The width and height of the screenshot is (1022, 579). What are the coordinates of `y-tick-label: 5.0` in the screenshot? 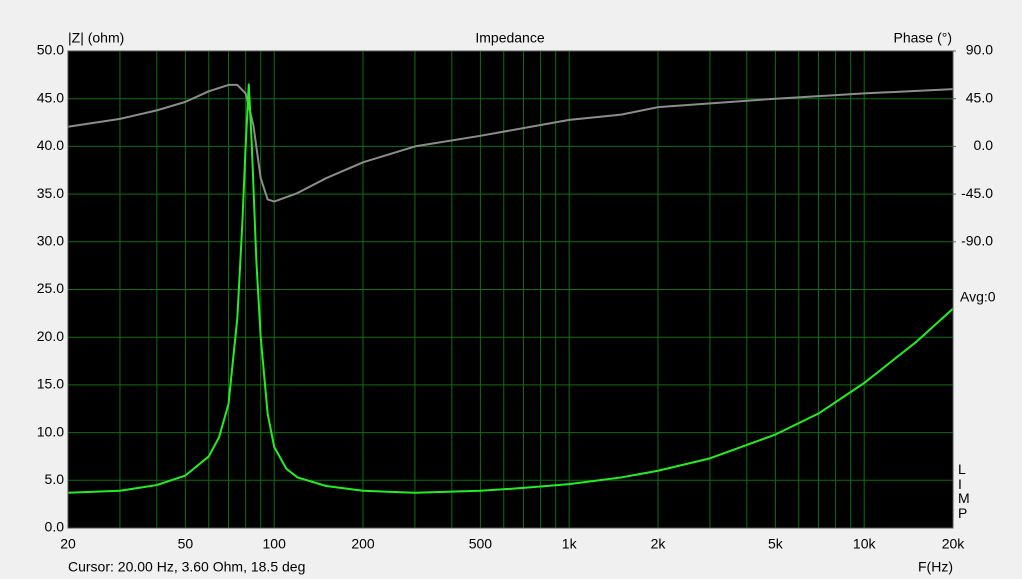 It's located at (55, 479).